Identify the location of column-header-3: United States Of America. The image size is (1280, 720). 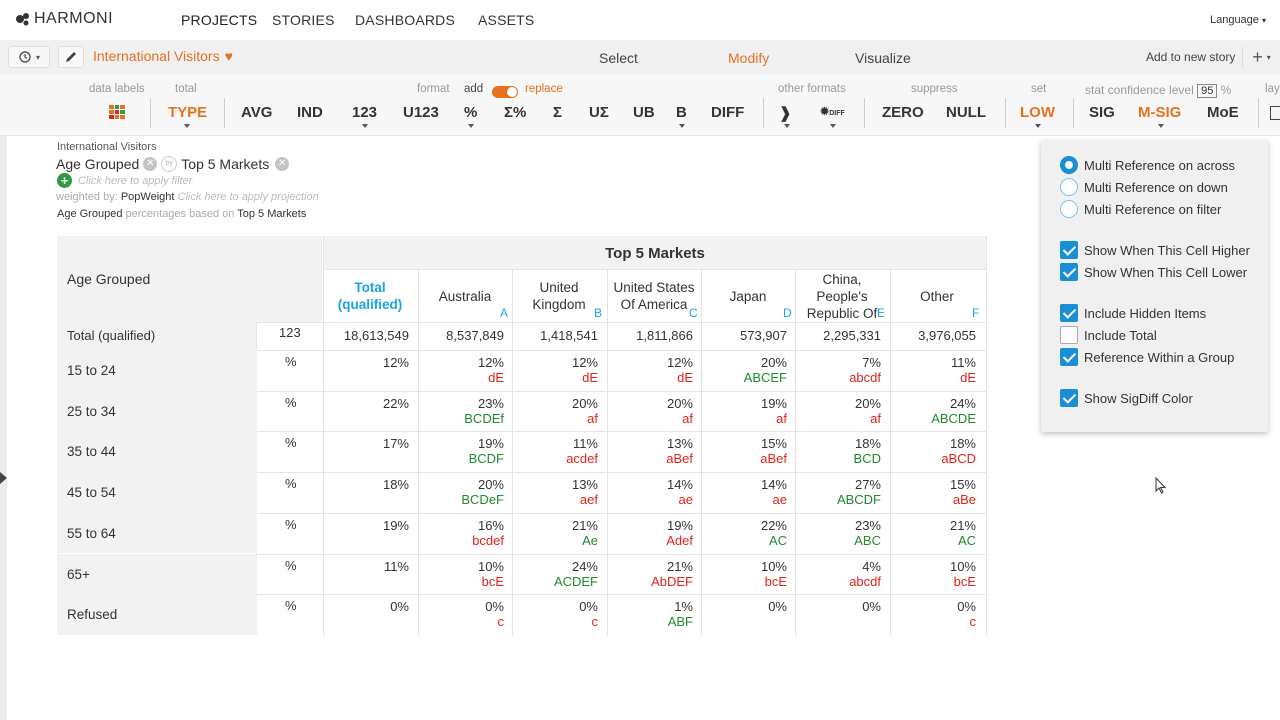
(654, 296).